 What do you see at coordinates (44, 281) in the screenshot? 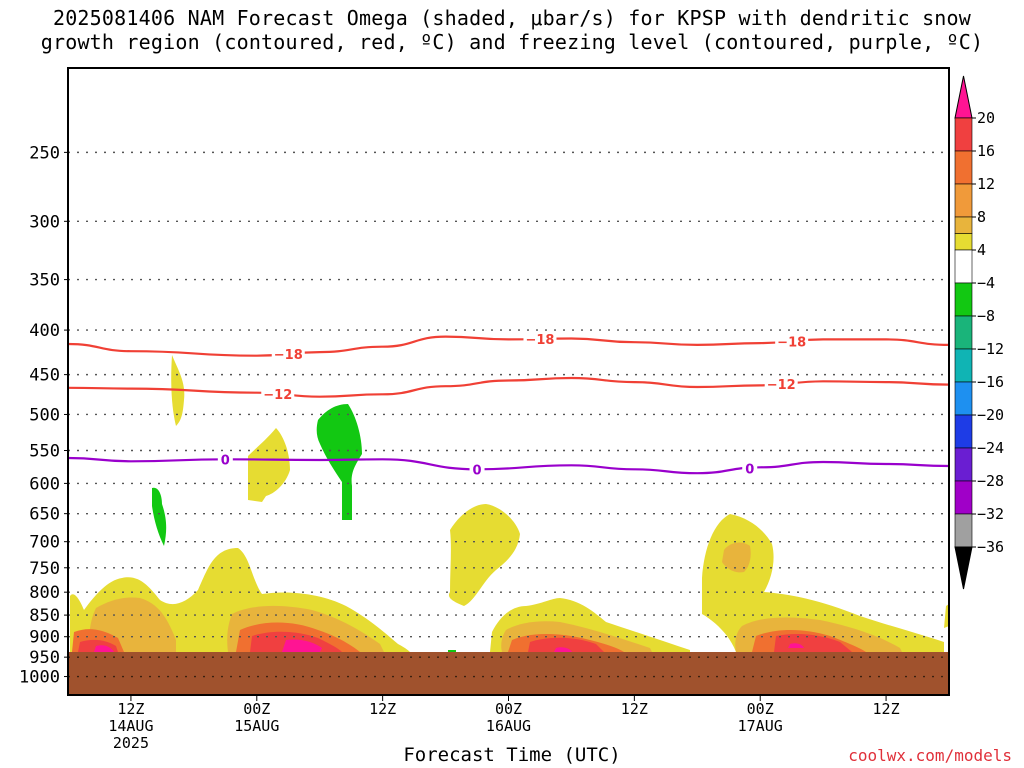
I see `y-tick-label: 350` at bounding box center [44, 281].